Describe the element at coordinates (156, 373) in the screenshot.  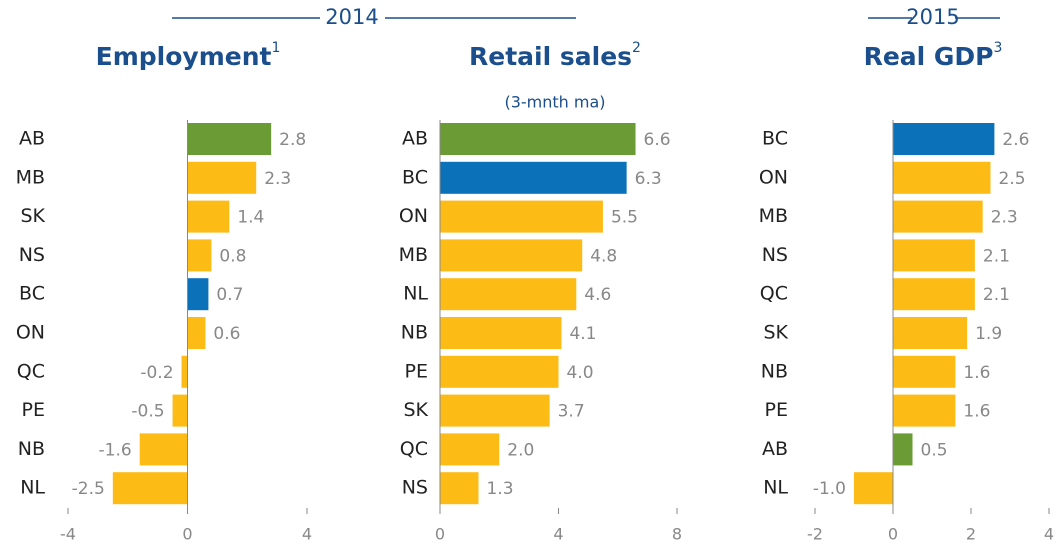
I see `value-label: -0.2` at that location.